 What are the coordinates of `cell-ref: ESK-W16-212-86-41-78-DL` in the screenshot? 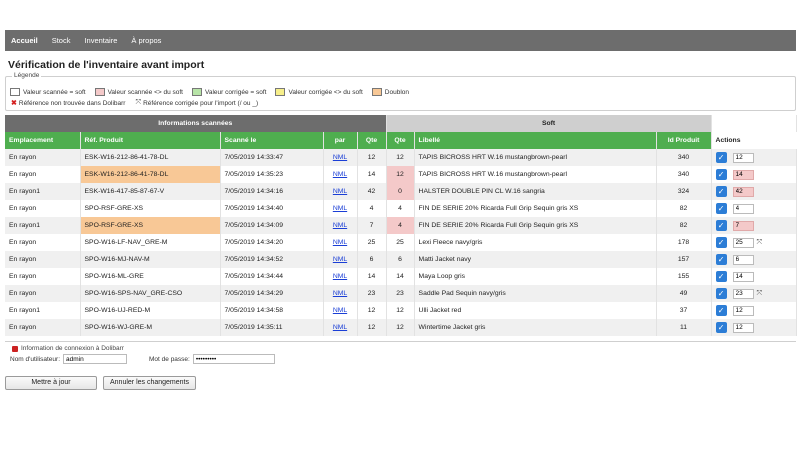 It's located at (150, 157).